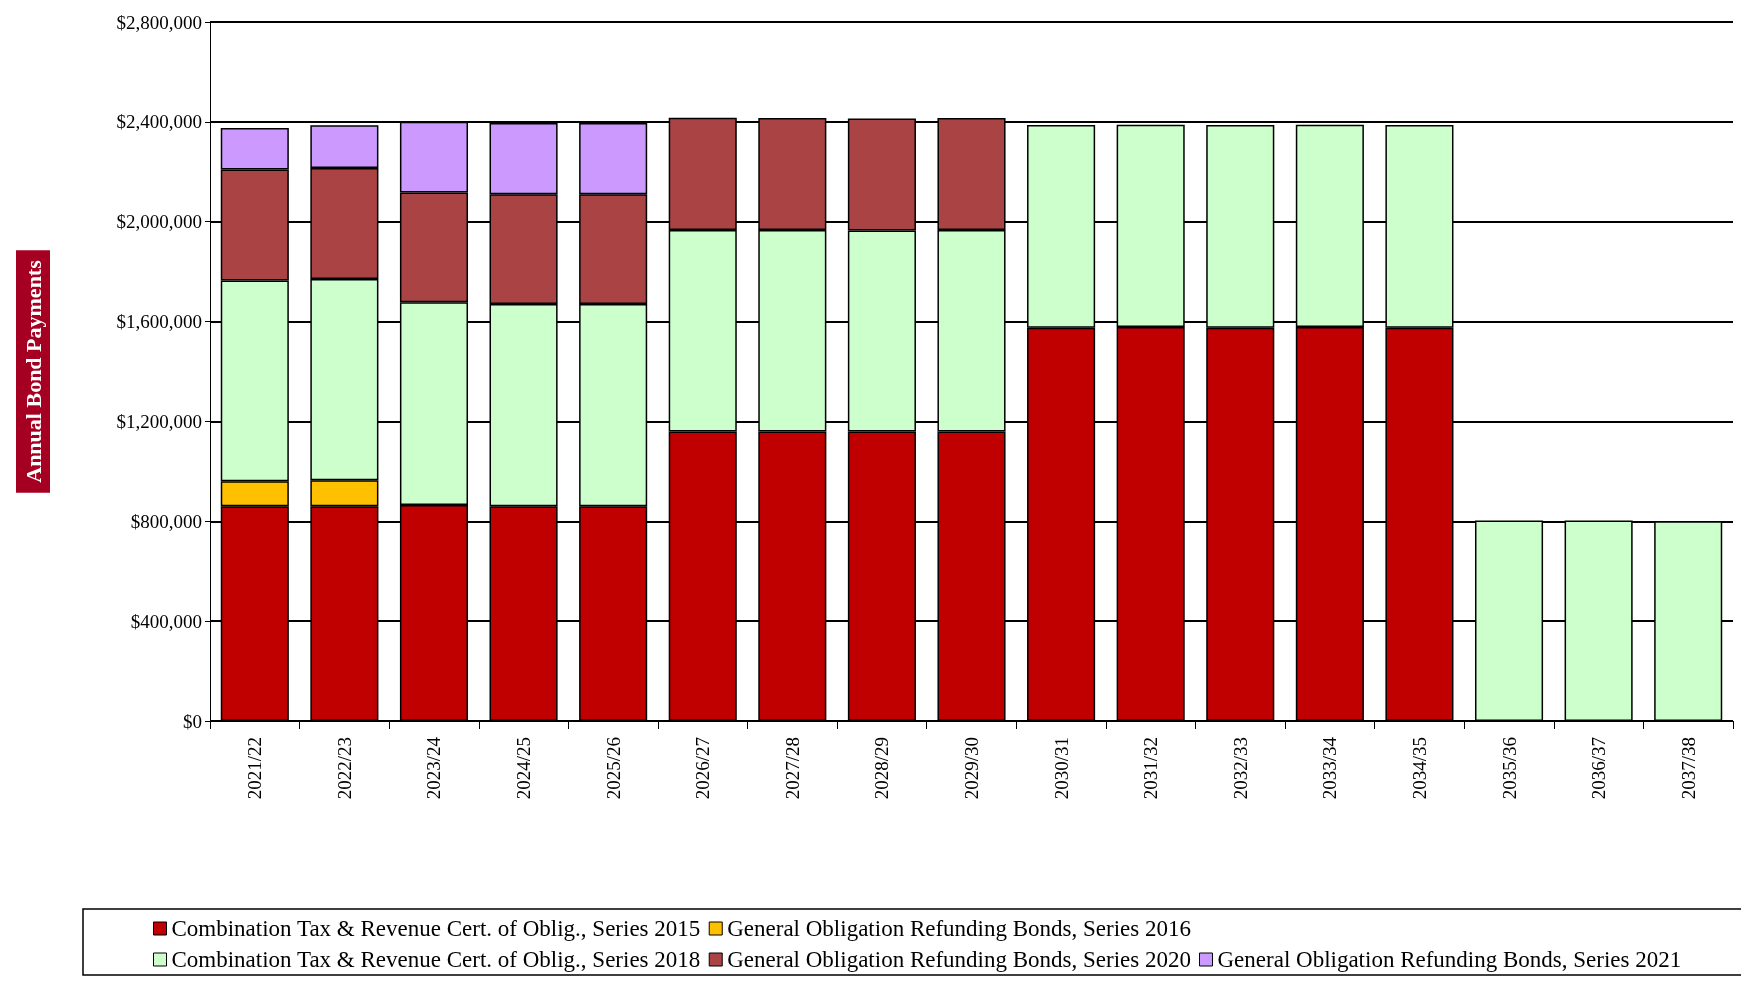  I want to click on y-tick-label: $1,200,000, so click(159, 421).